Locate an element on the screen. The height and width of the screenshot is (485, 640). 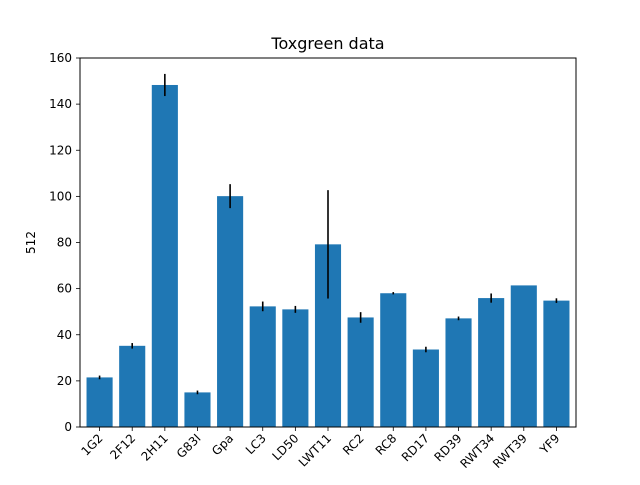
y-tick-label: 120 is located at coordinates (60, 150).